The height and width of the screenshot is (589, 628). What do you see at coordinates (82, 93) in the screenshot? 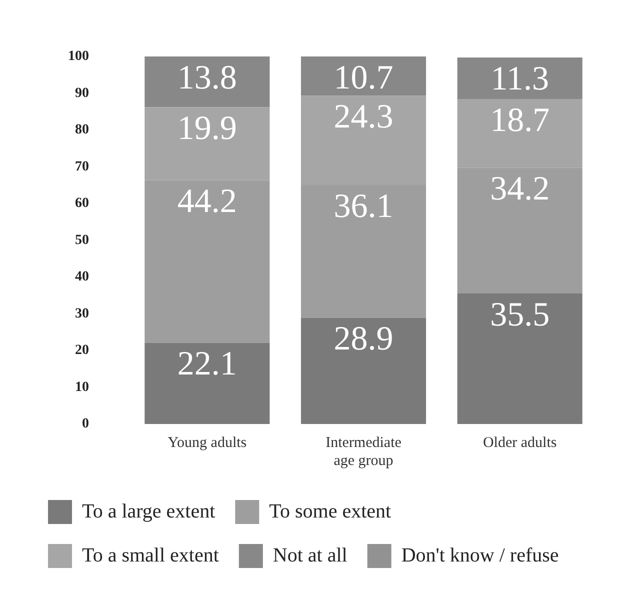
I see `y-tick-label: 90` at bounding box center [82, 93].